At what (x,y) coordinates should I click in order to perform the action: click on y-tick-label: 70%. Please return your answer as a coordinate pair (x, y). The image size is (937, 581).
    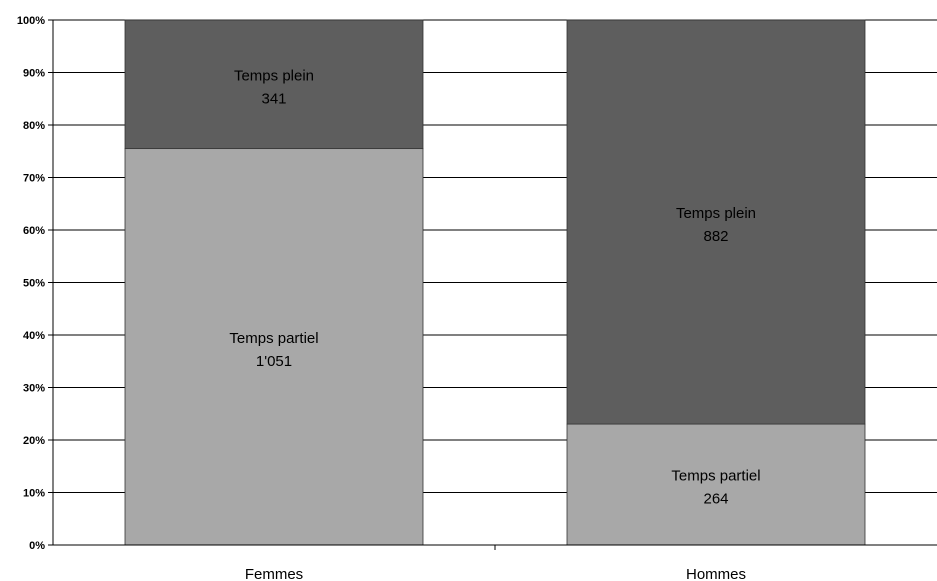
    Looking at the image, I should click on (34, 179).